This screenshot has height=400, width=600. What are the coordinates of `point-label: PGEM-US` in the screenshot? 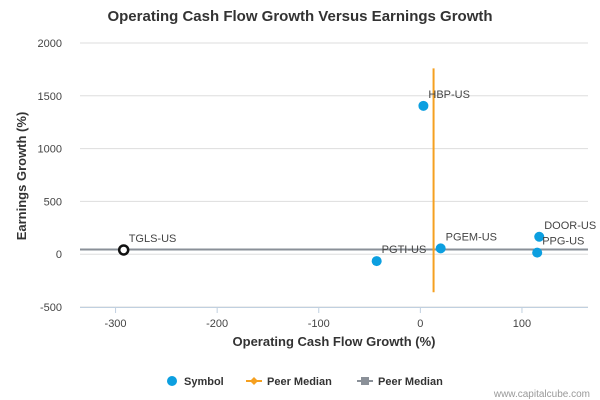 It's located at (471, 237).